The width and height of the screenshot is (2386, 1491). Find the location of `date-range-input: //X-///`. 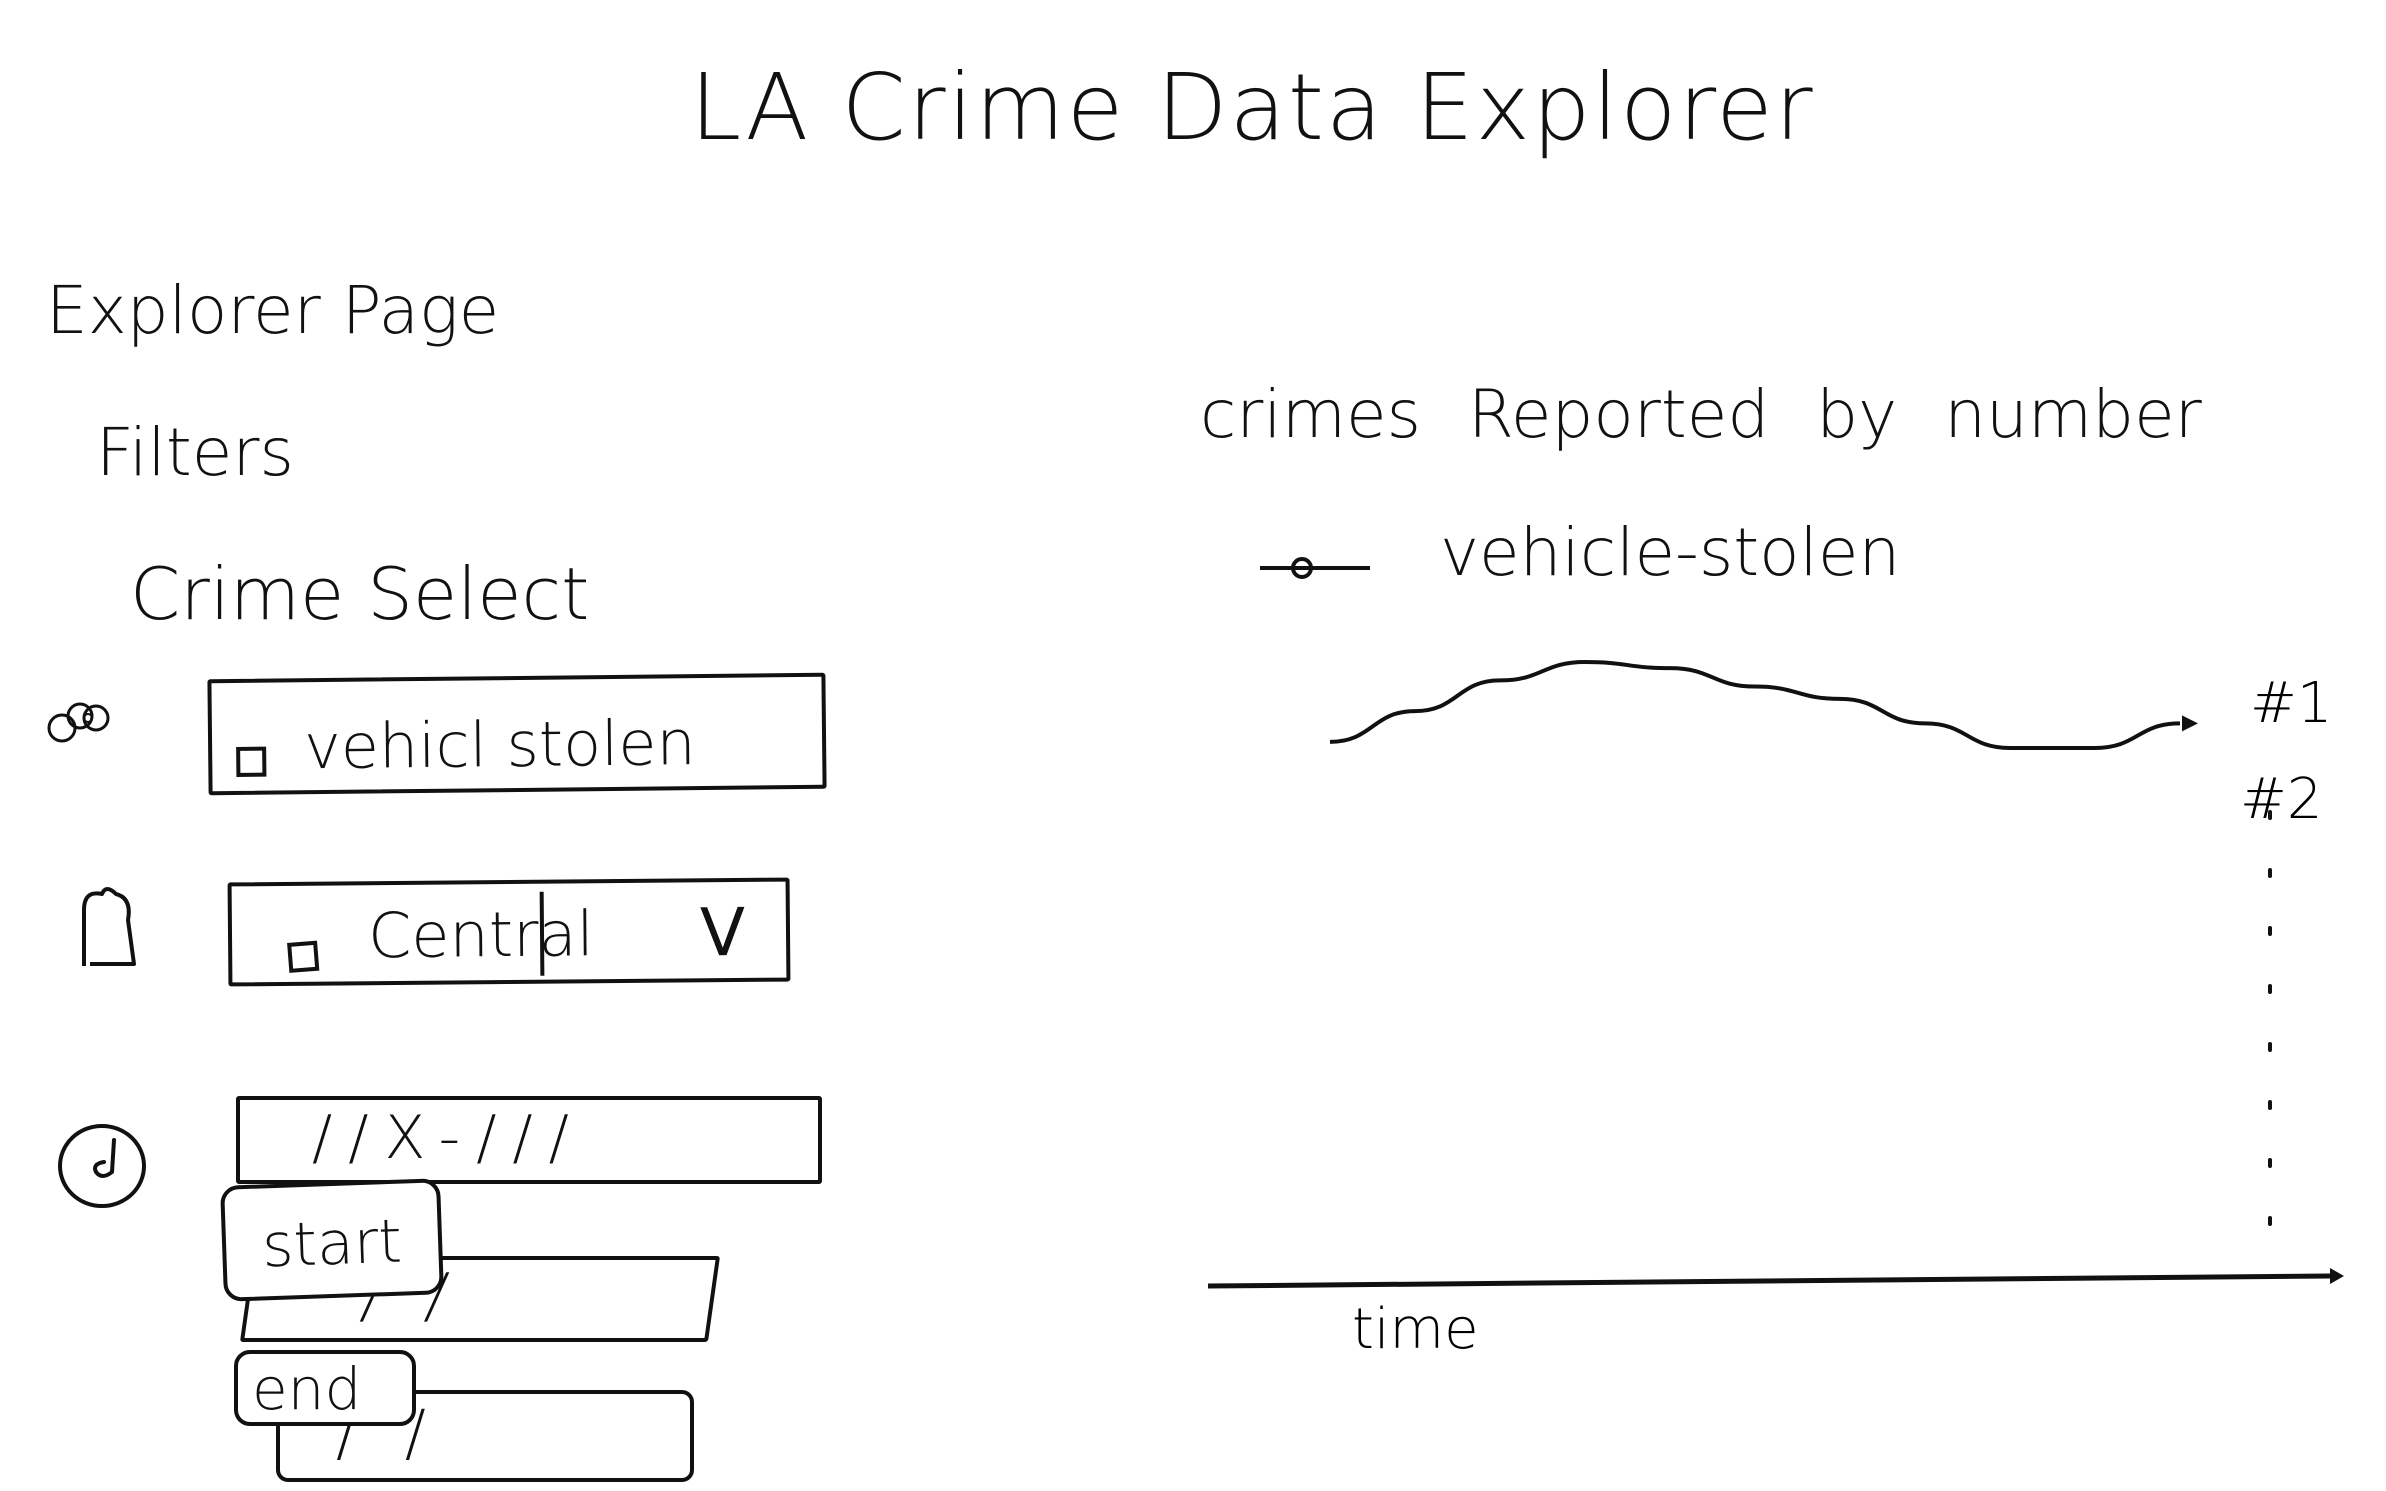

date-range-input: //X-/// is located at coordinates (529, 1140).